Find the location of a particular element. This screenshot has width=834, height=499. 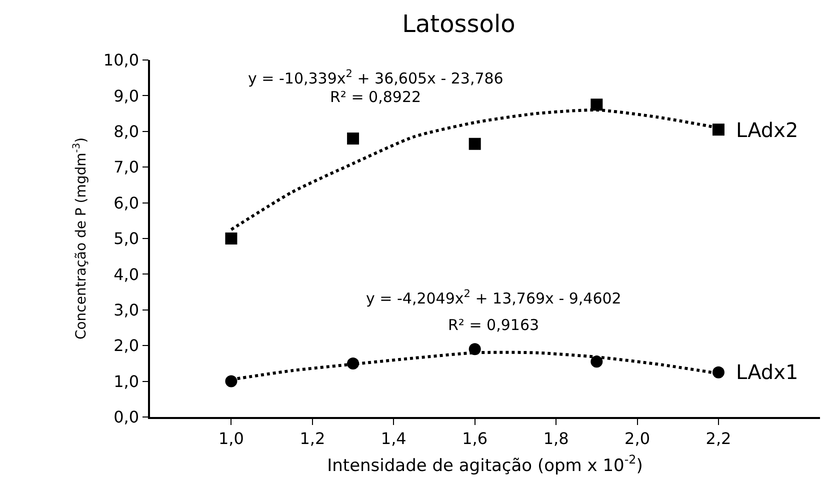

y-tick-label: 6,0 is located at coordinates (127, 202).